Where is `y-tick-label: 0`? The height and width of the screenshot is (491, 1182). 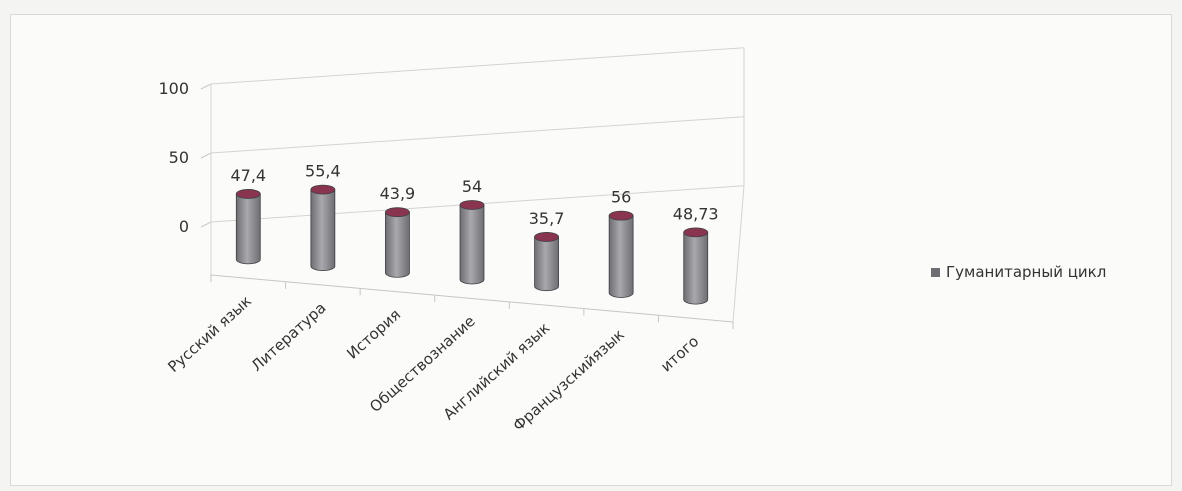 y-tick-label: 0 is located at coordinates (184, 226).